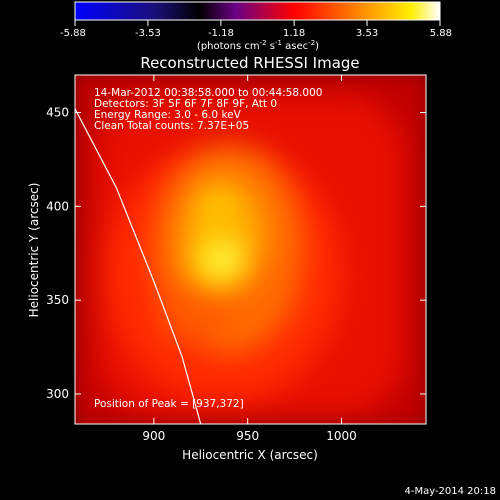  Describe the element at coordinates (73, 33) in the screenshot. I see `colorbar-tick-label: -5.88` at that location.